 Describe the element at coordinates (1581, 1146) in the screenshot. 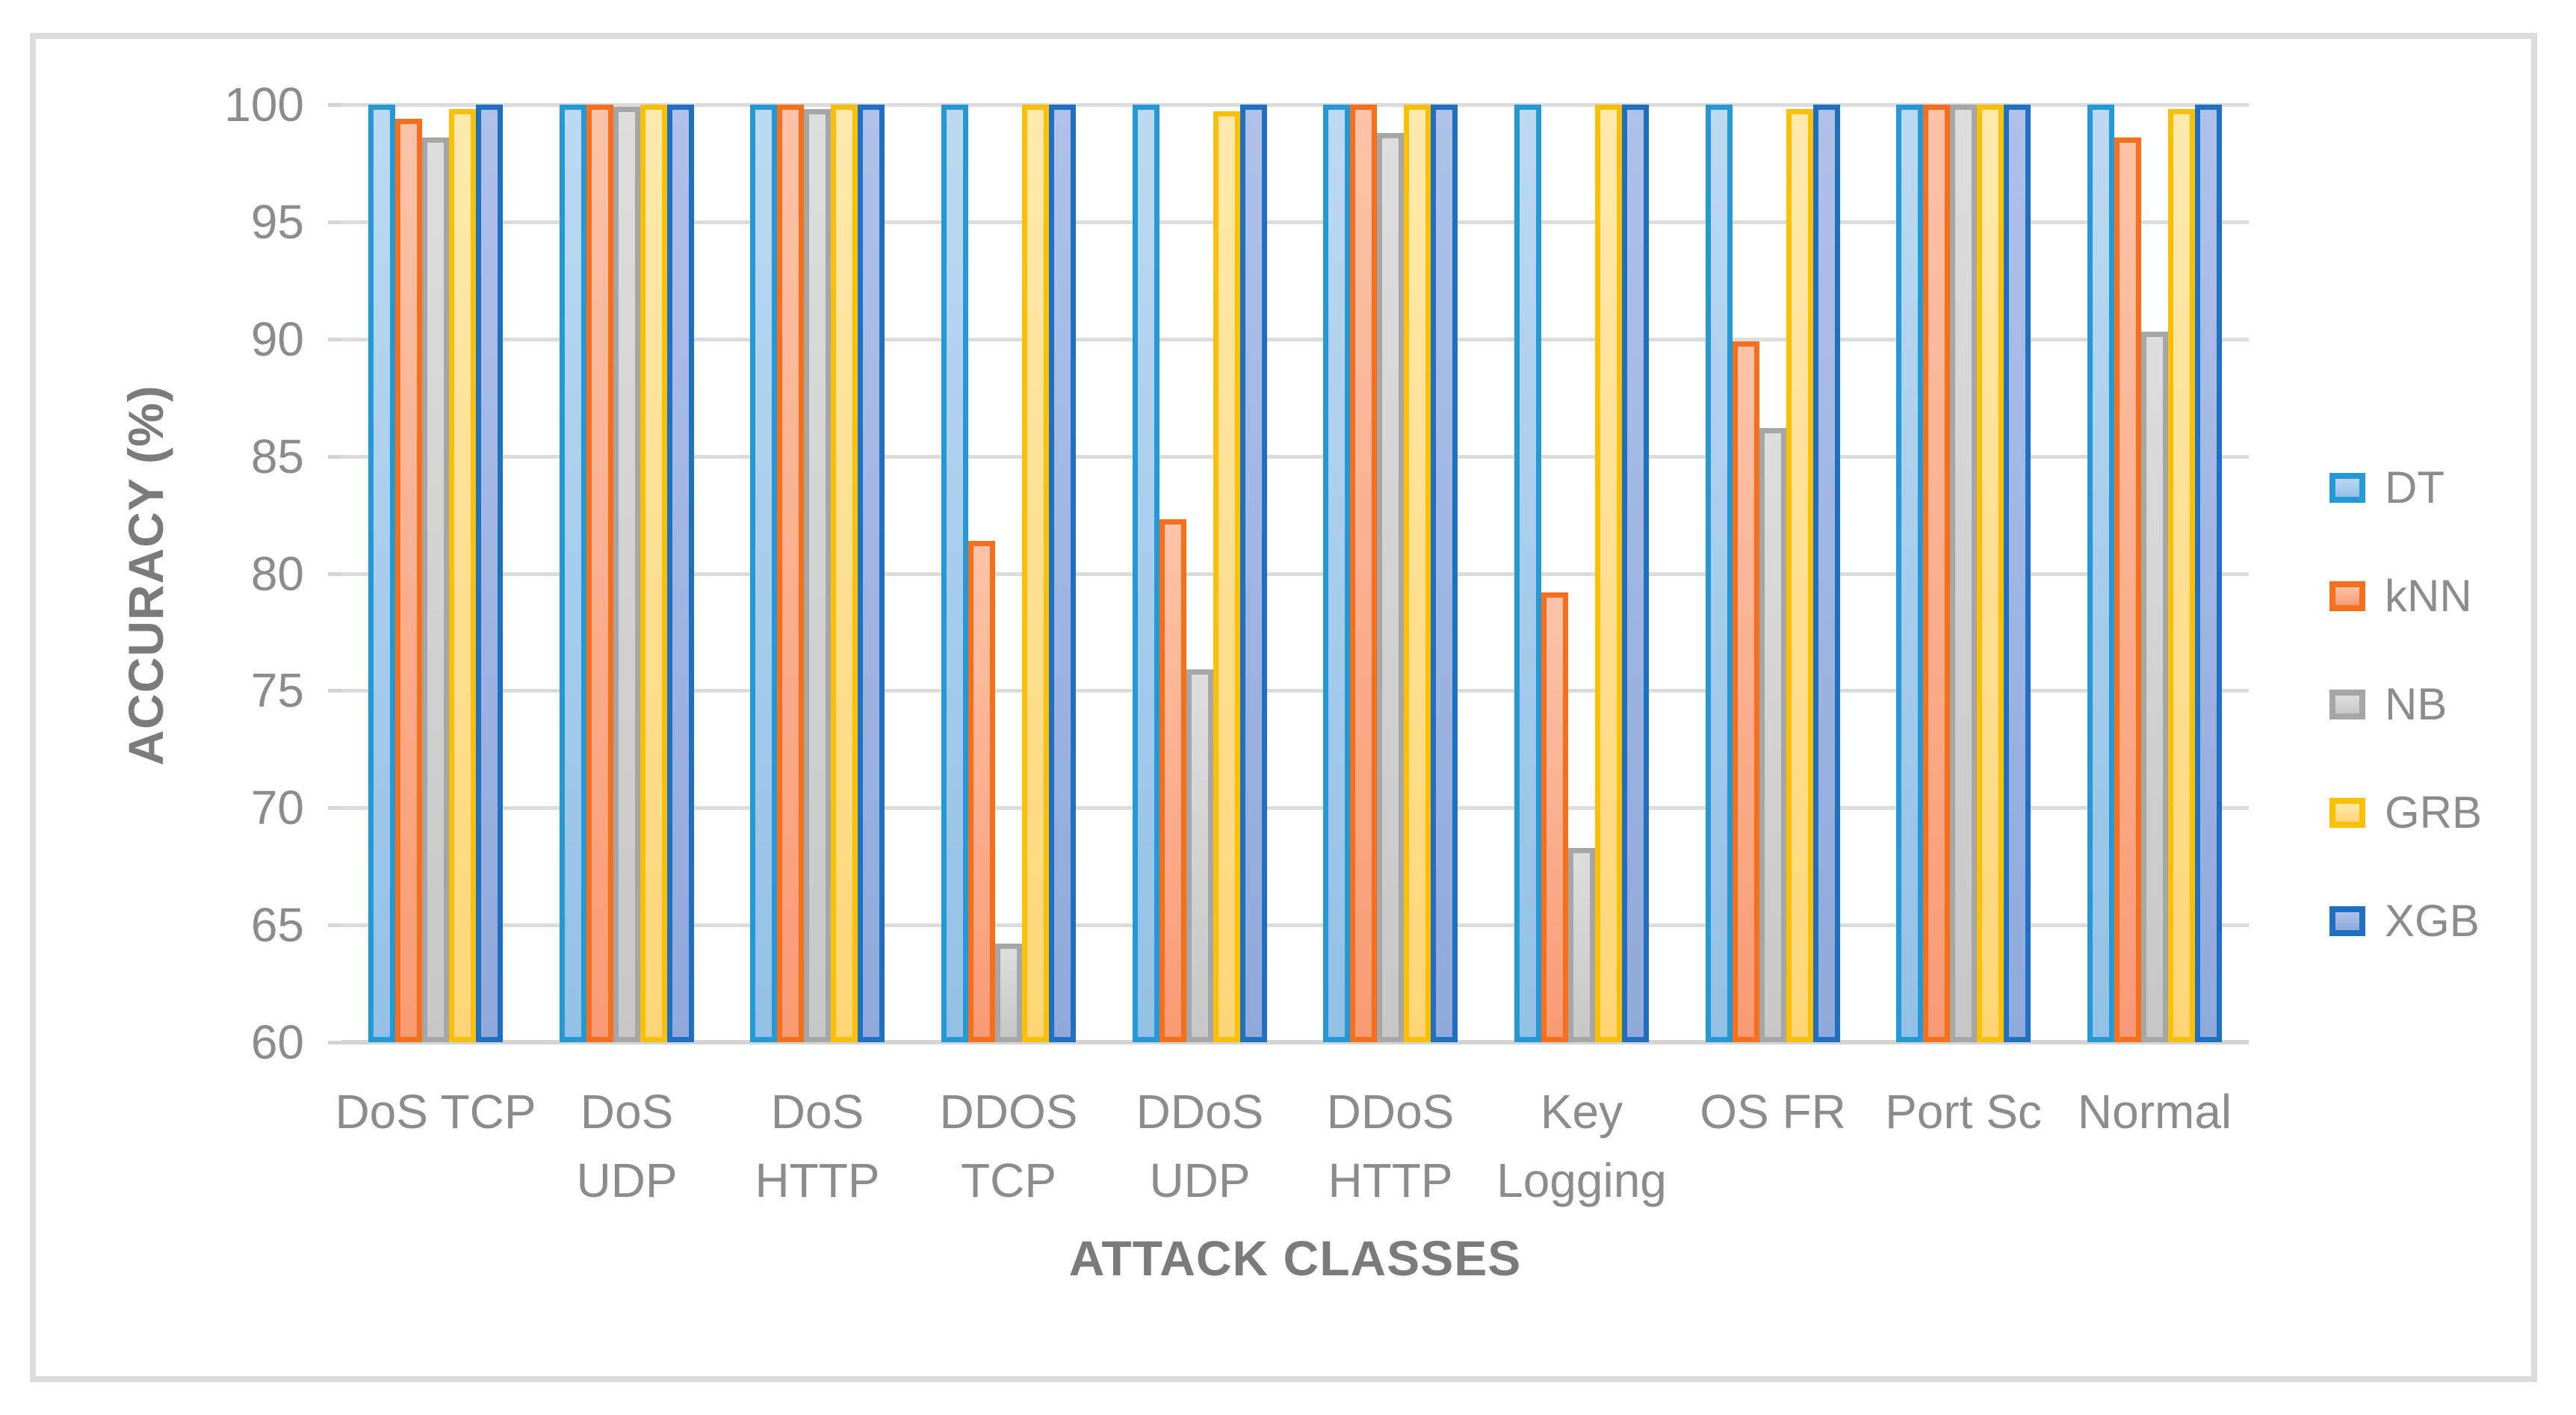

I see `x-category-label-key-logging: Key Logging` at that location.